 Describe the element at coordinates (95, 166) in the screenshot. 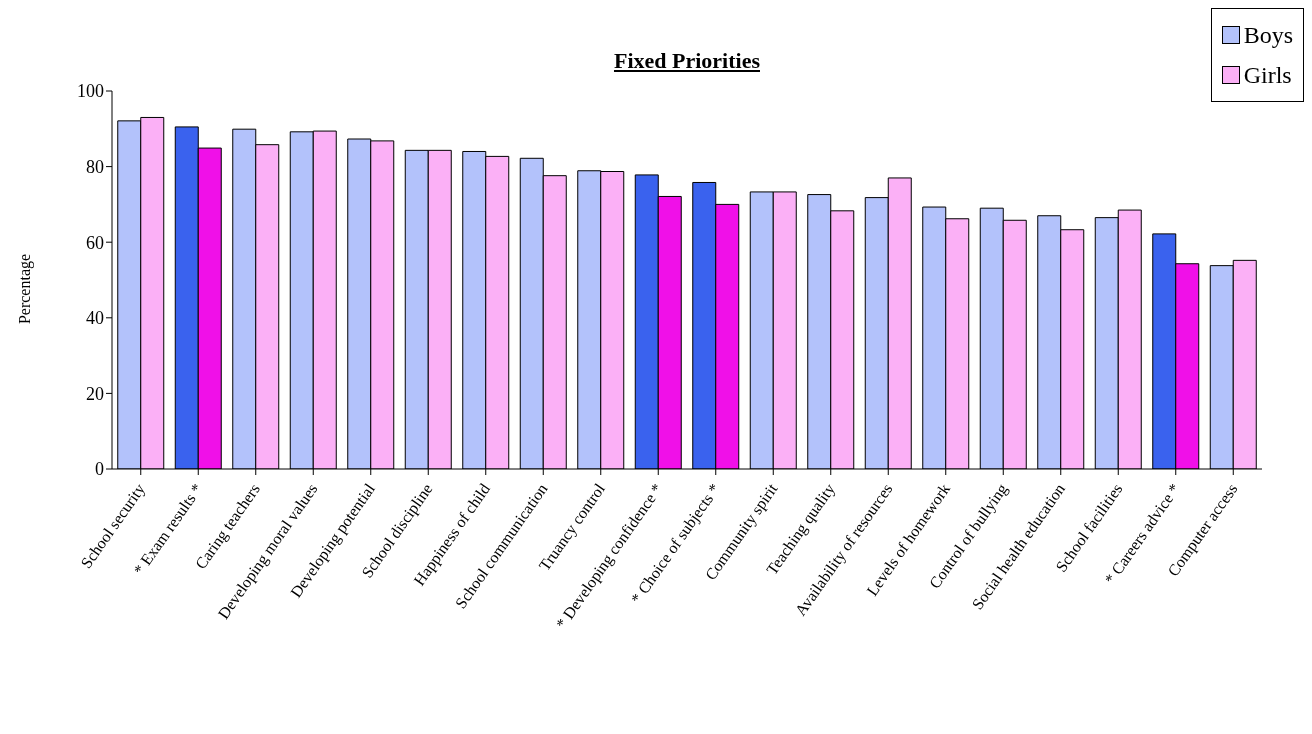

I see `y-tick-label: 80` at that location.